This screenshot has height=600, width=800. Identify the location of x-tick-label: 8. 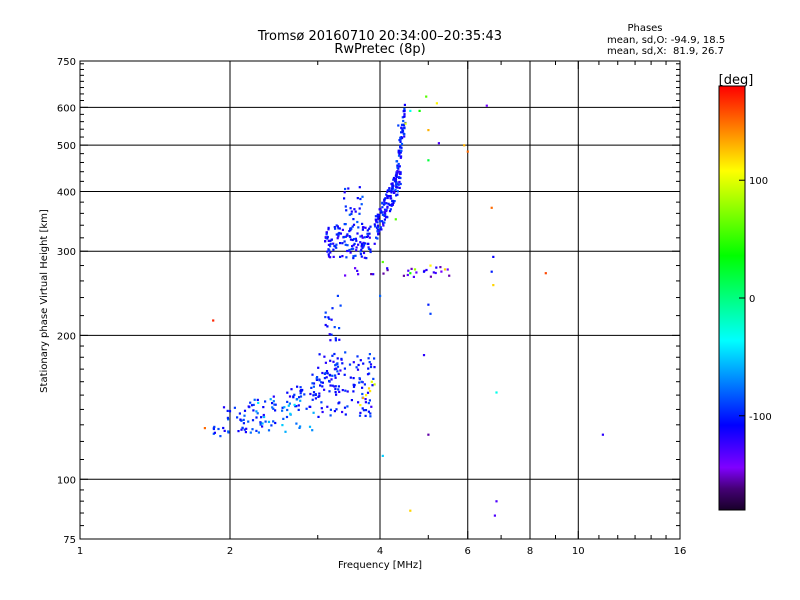
(530, 551).